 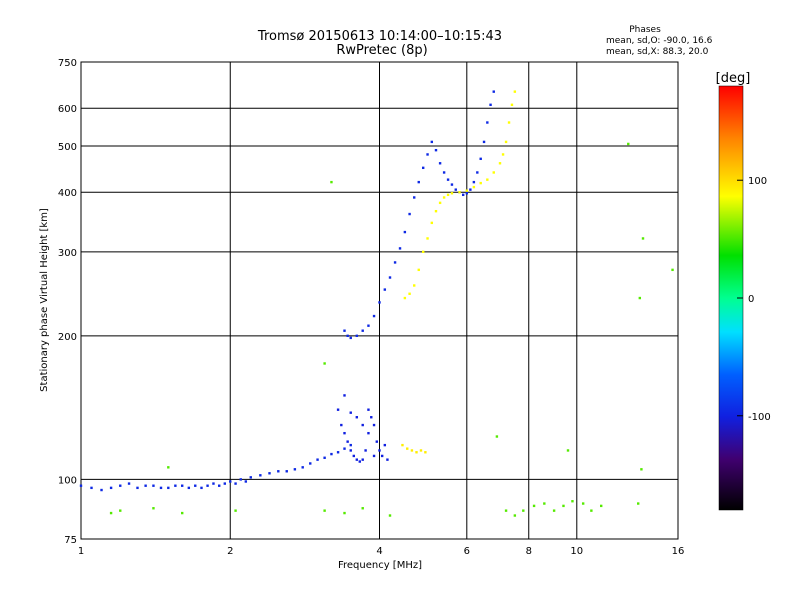 I want to click on phase-line-o: mean, sd,O: -90.0, 16.6, so click(x=659, y=41).